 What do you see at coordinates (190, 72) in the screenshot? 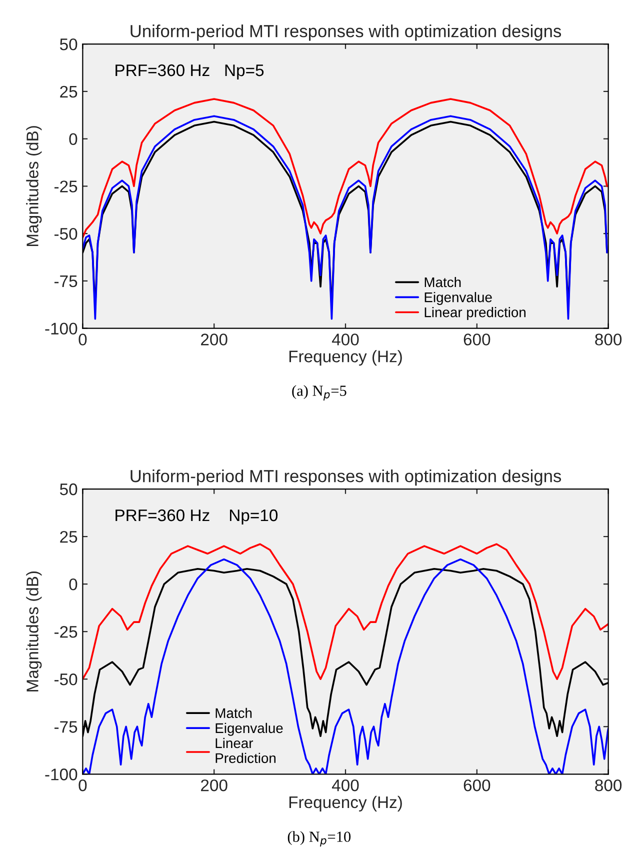
I see `annotation: PRF=360 Hz Np=5` at bounding box center [190, 72].